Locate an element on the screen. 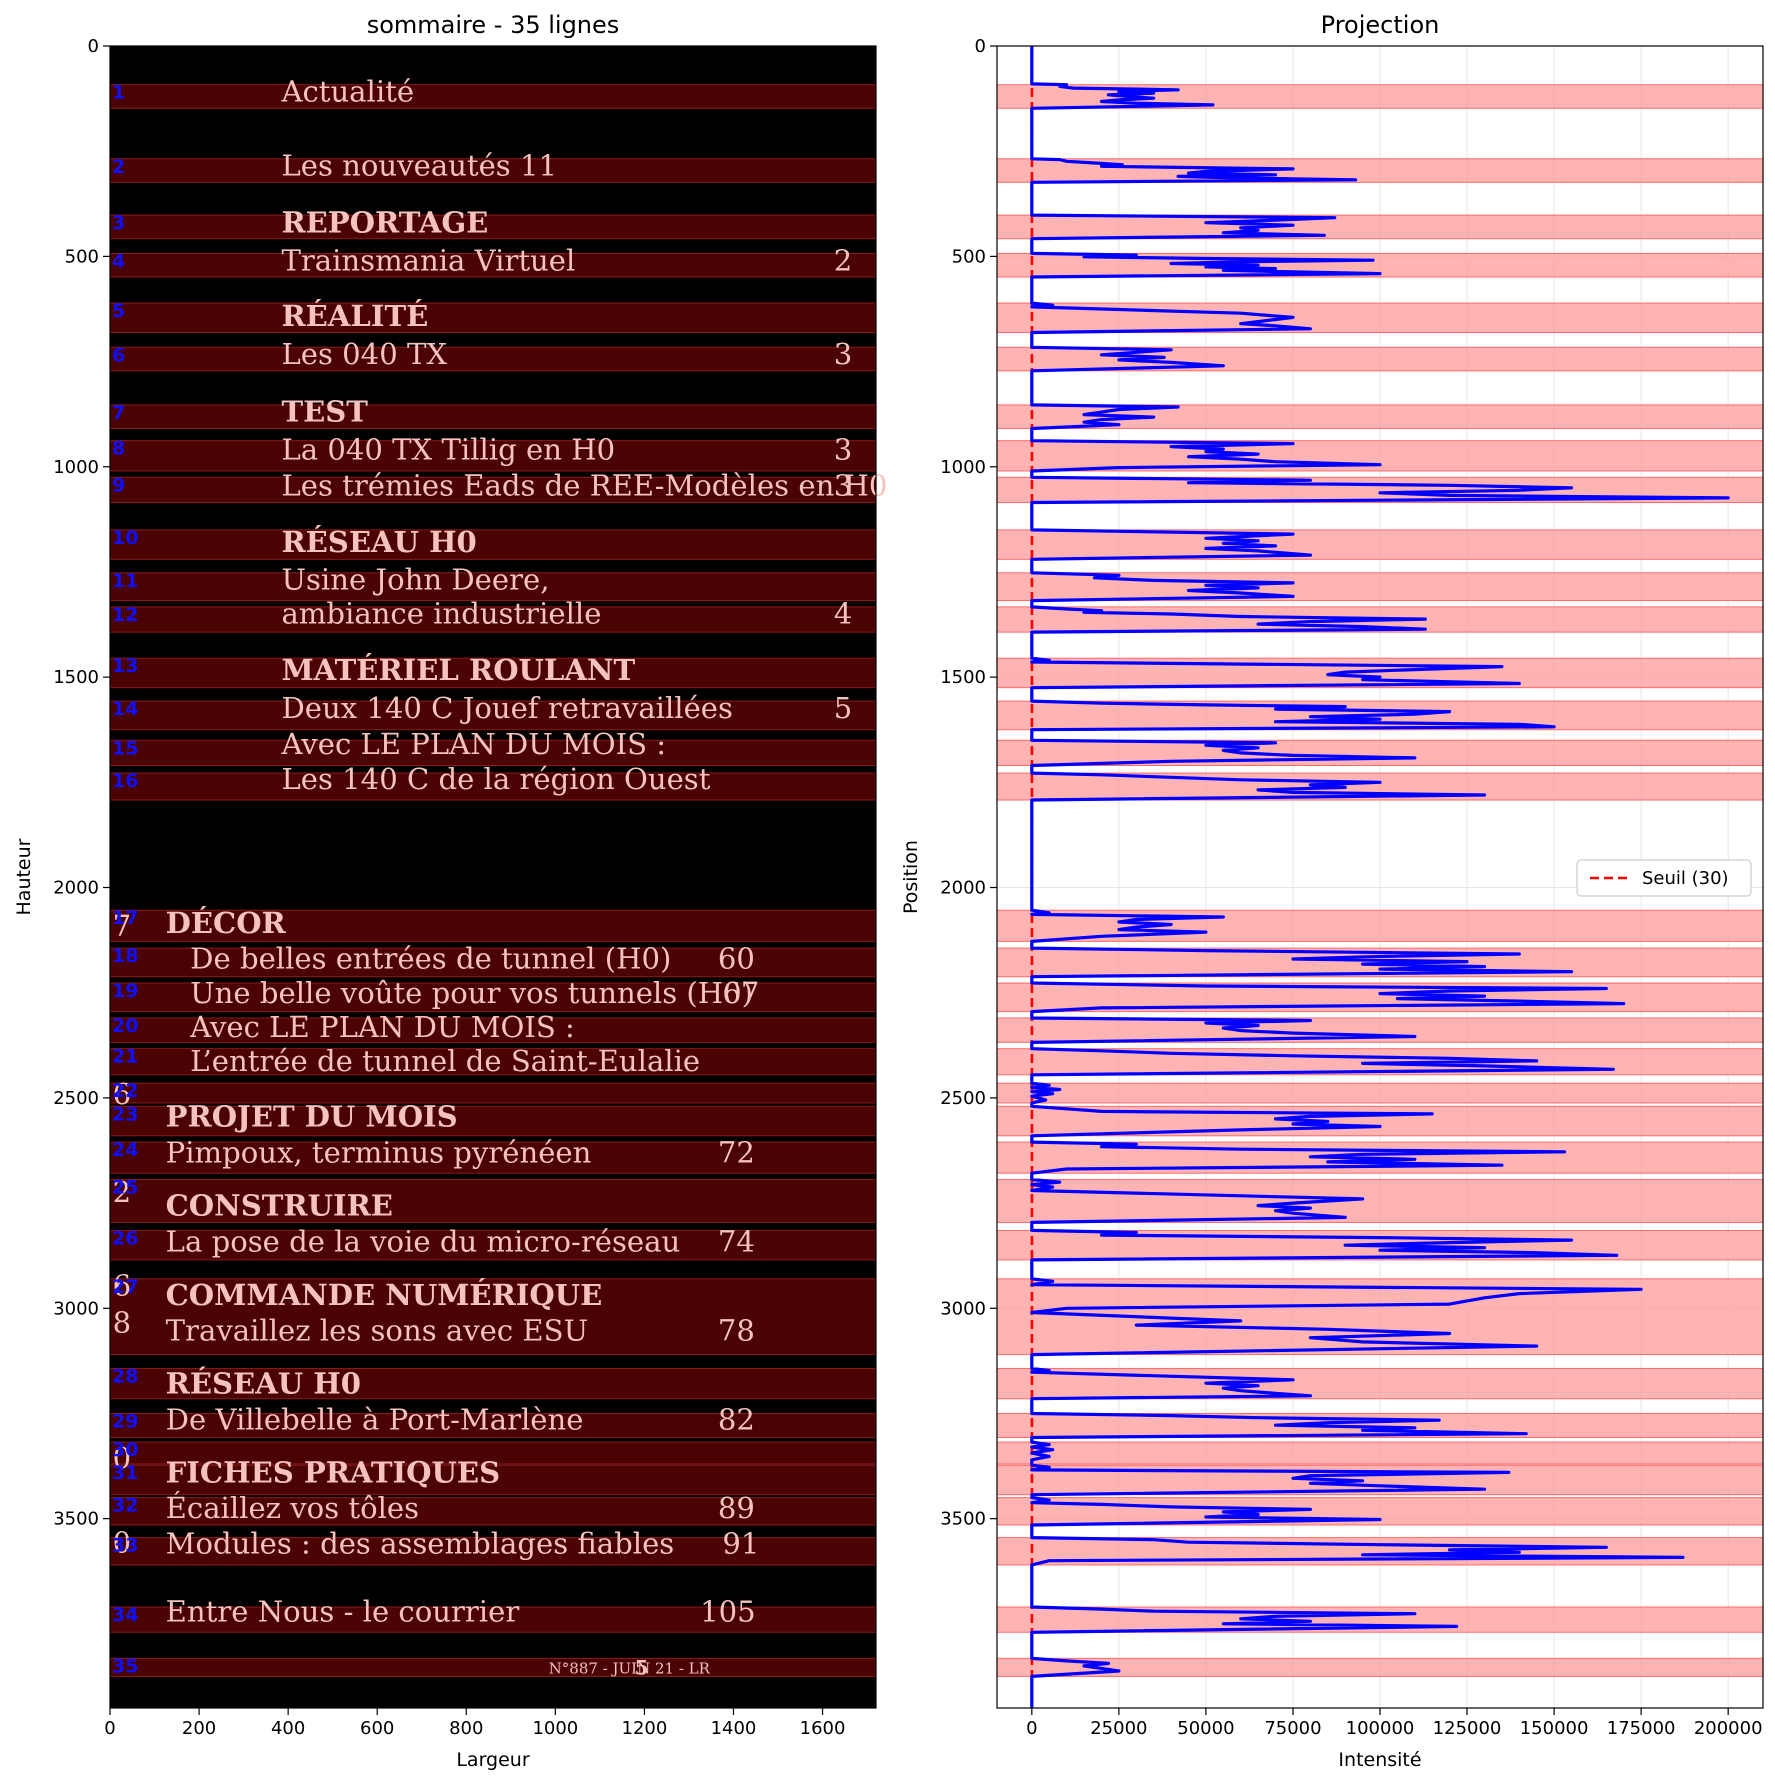 This screenshot has height=1785, width=1775. x-tick-label: 400 is located at coordinates (288, 1728).